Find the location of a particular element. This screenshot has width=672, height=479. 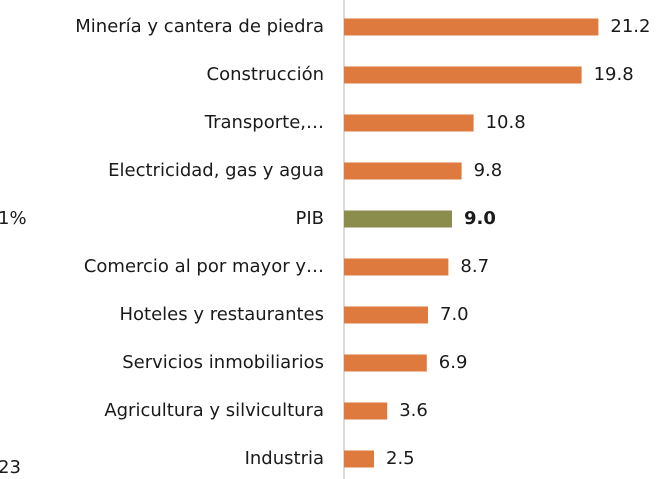

category-label: Construcción is located at coordinates (265, 74).